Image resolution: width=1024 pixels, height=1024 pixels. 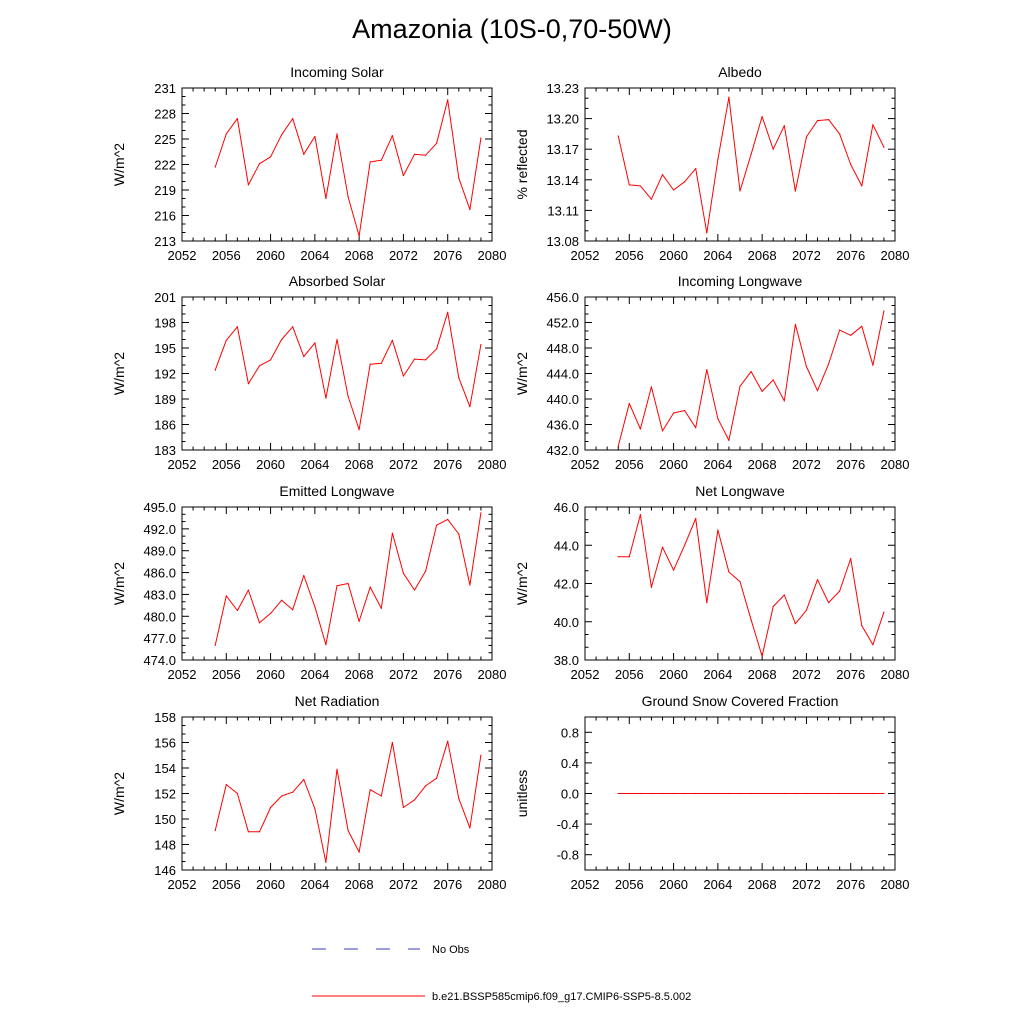 What do you see at coordinates (165, 114) in the screenshot?
I see `y-tick-label: 228` at bounding box center [165, 114].